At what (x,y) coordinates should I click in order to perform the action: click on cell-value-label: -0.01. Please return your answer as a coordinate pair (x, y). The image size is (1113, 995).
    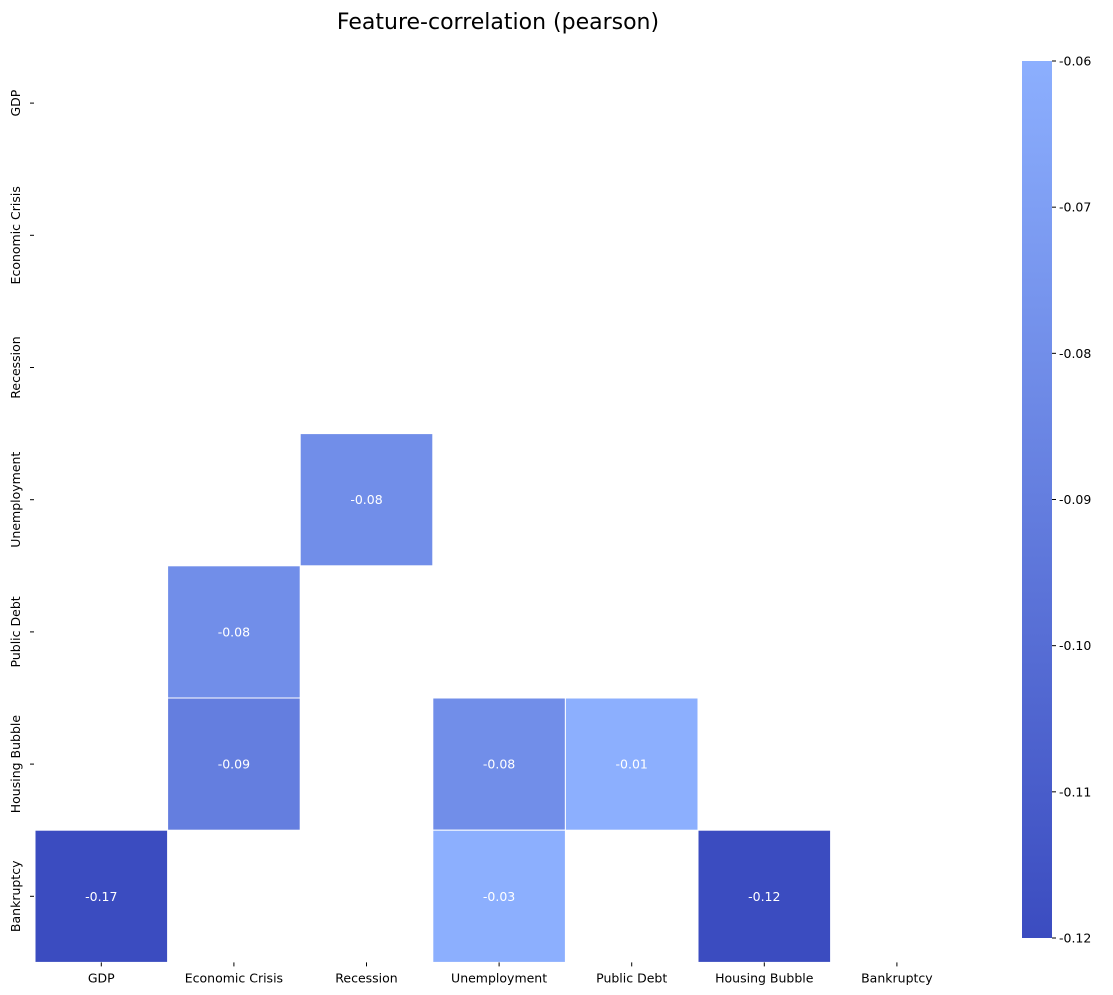
    Looking at the image, I should click on (632, 764).